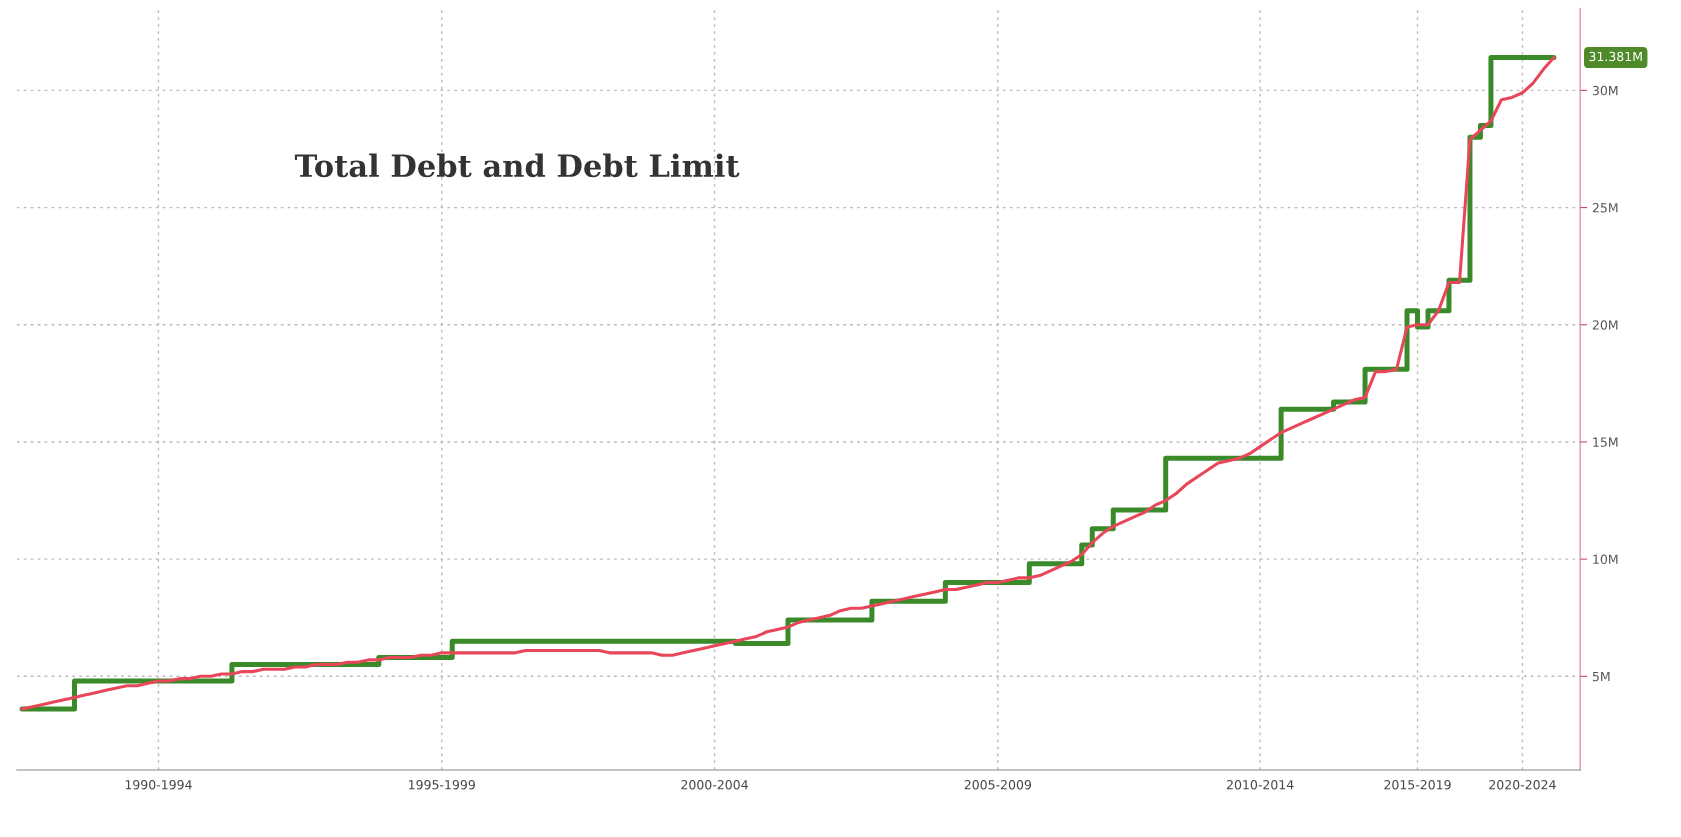 The height and width of the screenshot is (837, 1681). I want to click on x-tick-label: 2020-2024, so click(1522, 784).